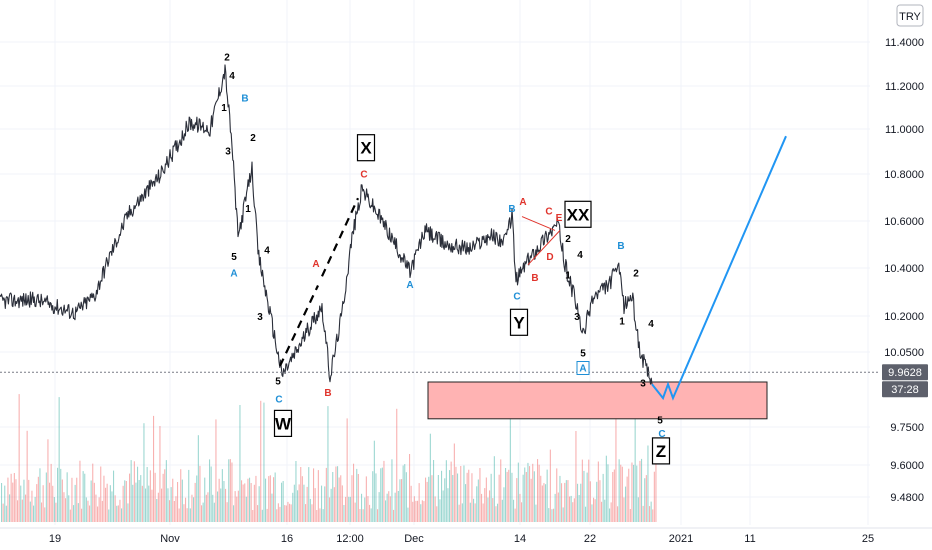  I want to click on currency-badge: TRY, so click(910, 15).